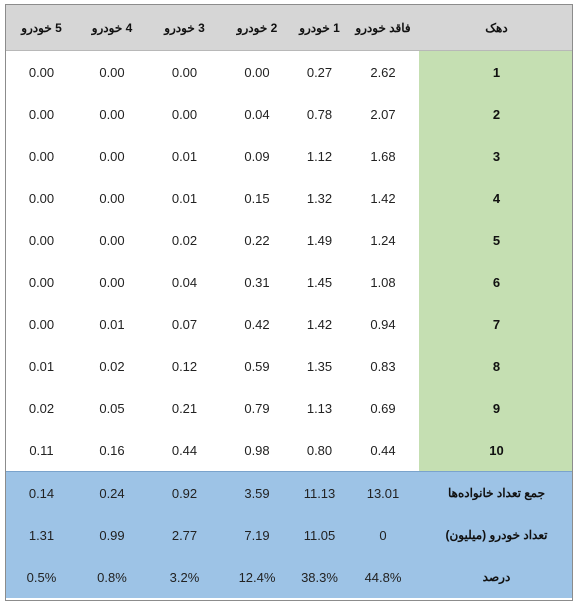  Describe the element at coordinates (112, 492) in the screenshot. I see `total-cell-four-cars: 0.24` at that location.